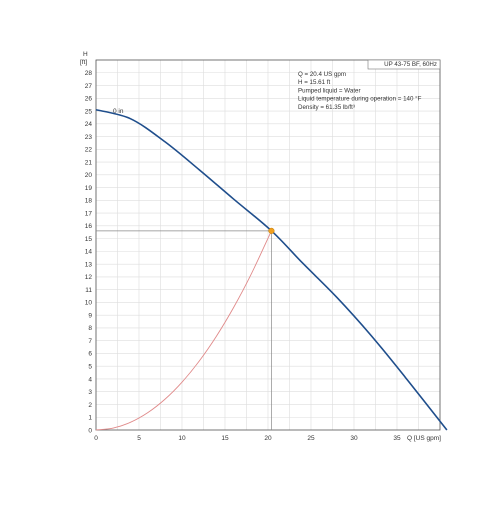 This screenshot has height=505, width=500. What do you see at coordinates (90, 354) in the screenshot?
I see `y-tick-label: 6` at bounding box center [90, 354].